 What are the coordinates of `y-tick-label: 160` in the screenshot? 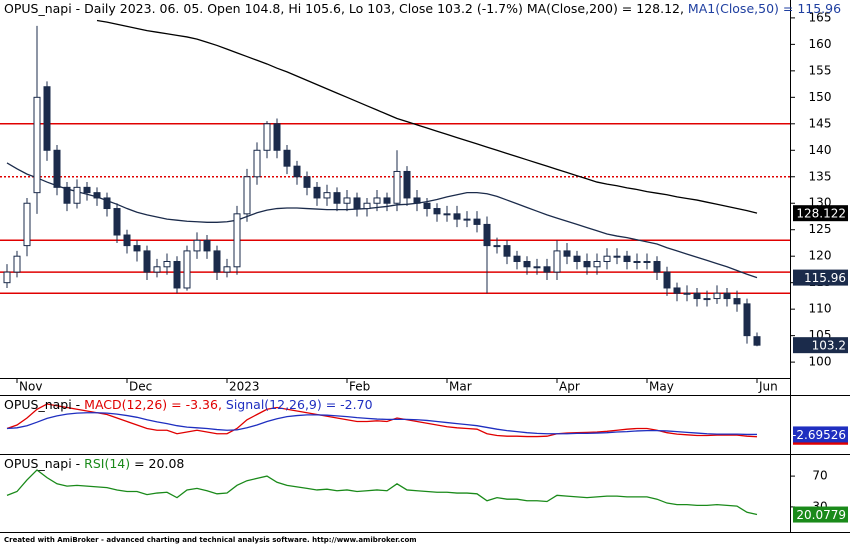 It's located at (820, 44).